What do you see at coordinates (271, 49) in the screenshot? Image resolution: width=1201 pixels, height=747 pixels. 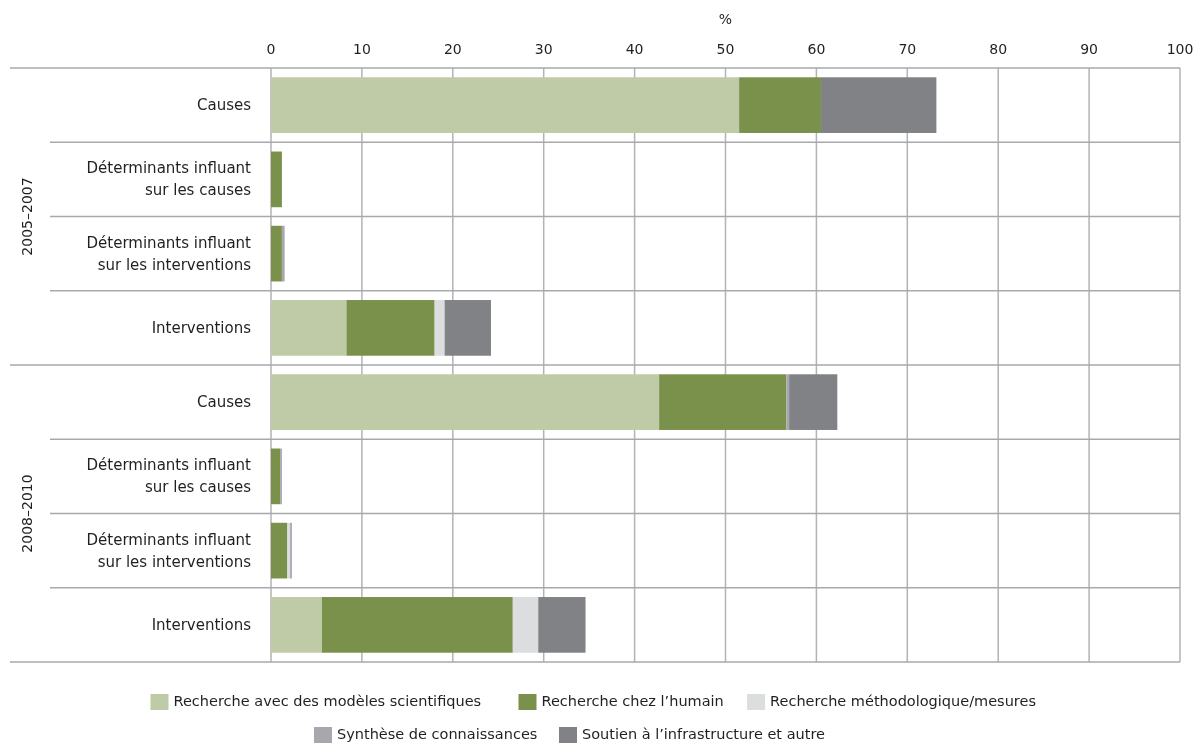 I see `x-tick-label: 0` at bounding box center [271, 49].